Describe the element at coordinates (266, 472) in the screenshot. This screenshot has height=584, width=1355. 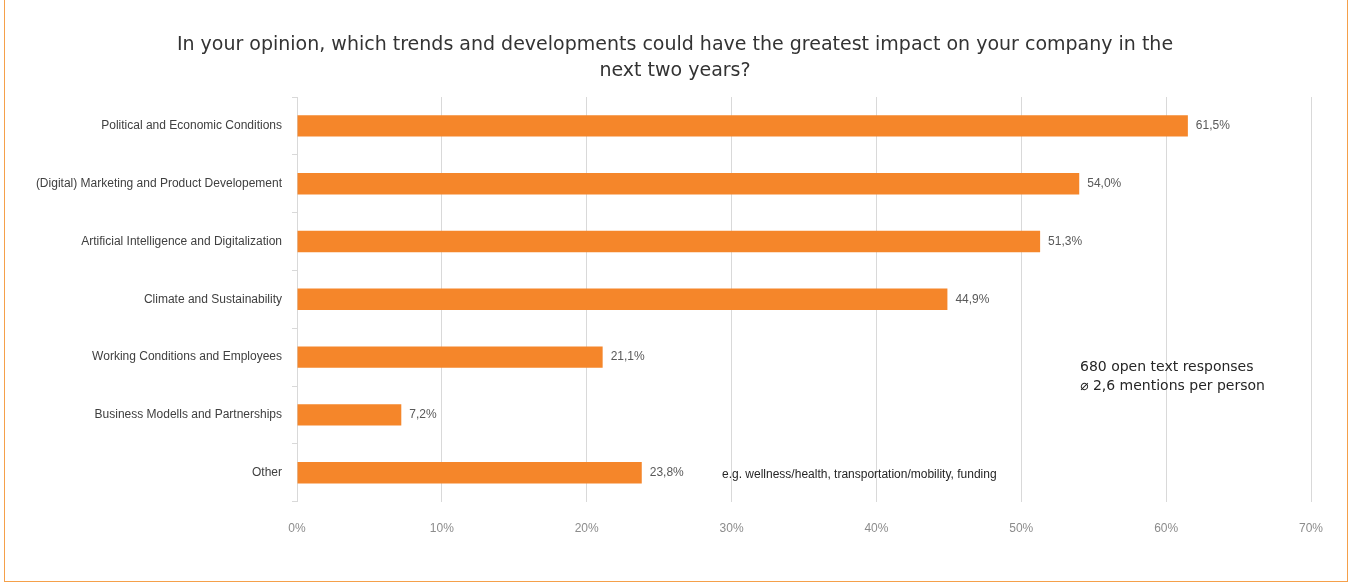
I see `y-tick-label: Other` at that location.